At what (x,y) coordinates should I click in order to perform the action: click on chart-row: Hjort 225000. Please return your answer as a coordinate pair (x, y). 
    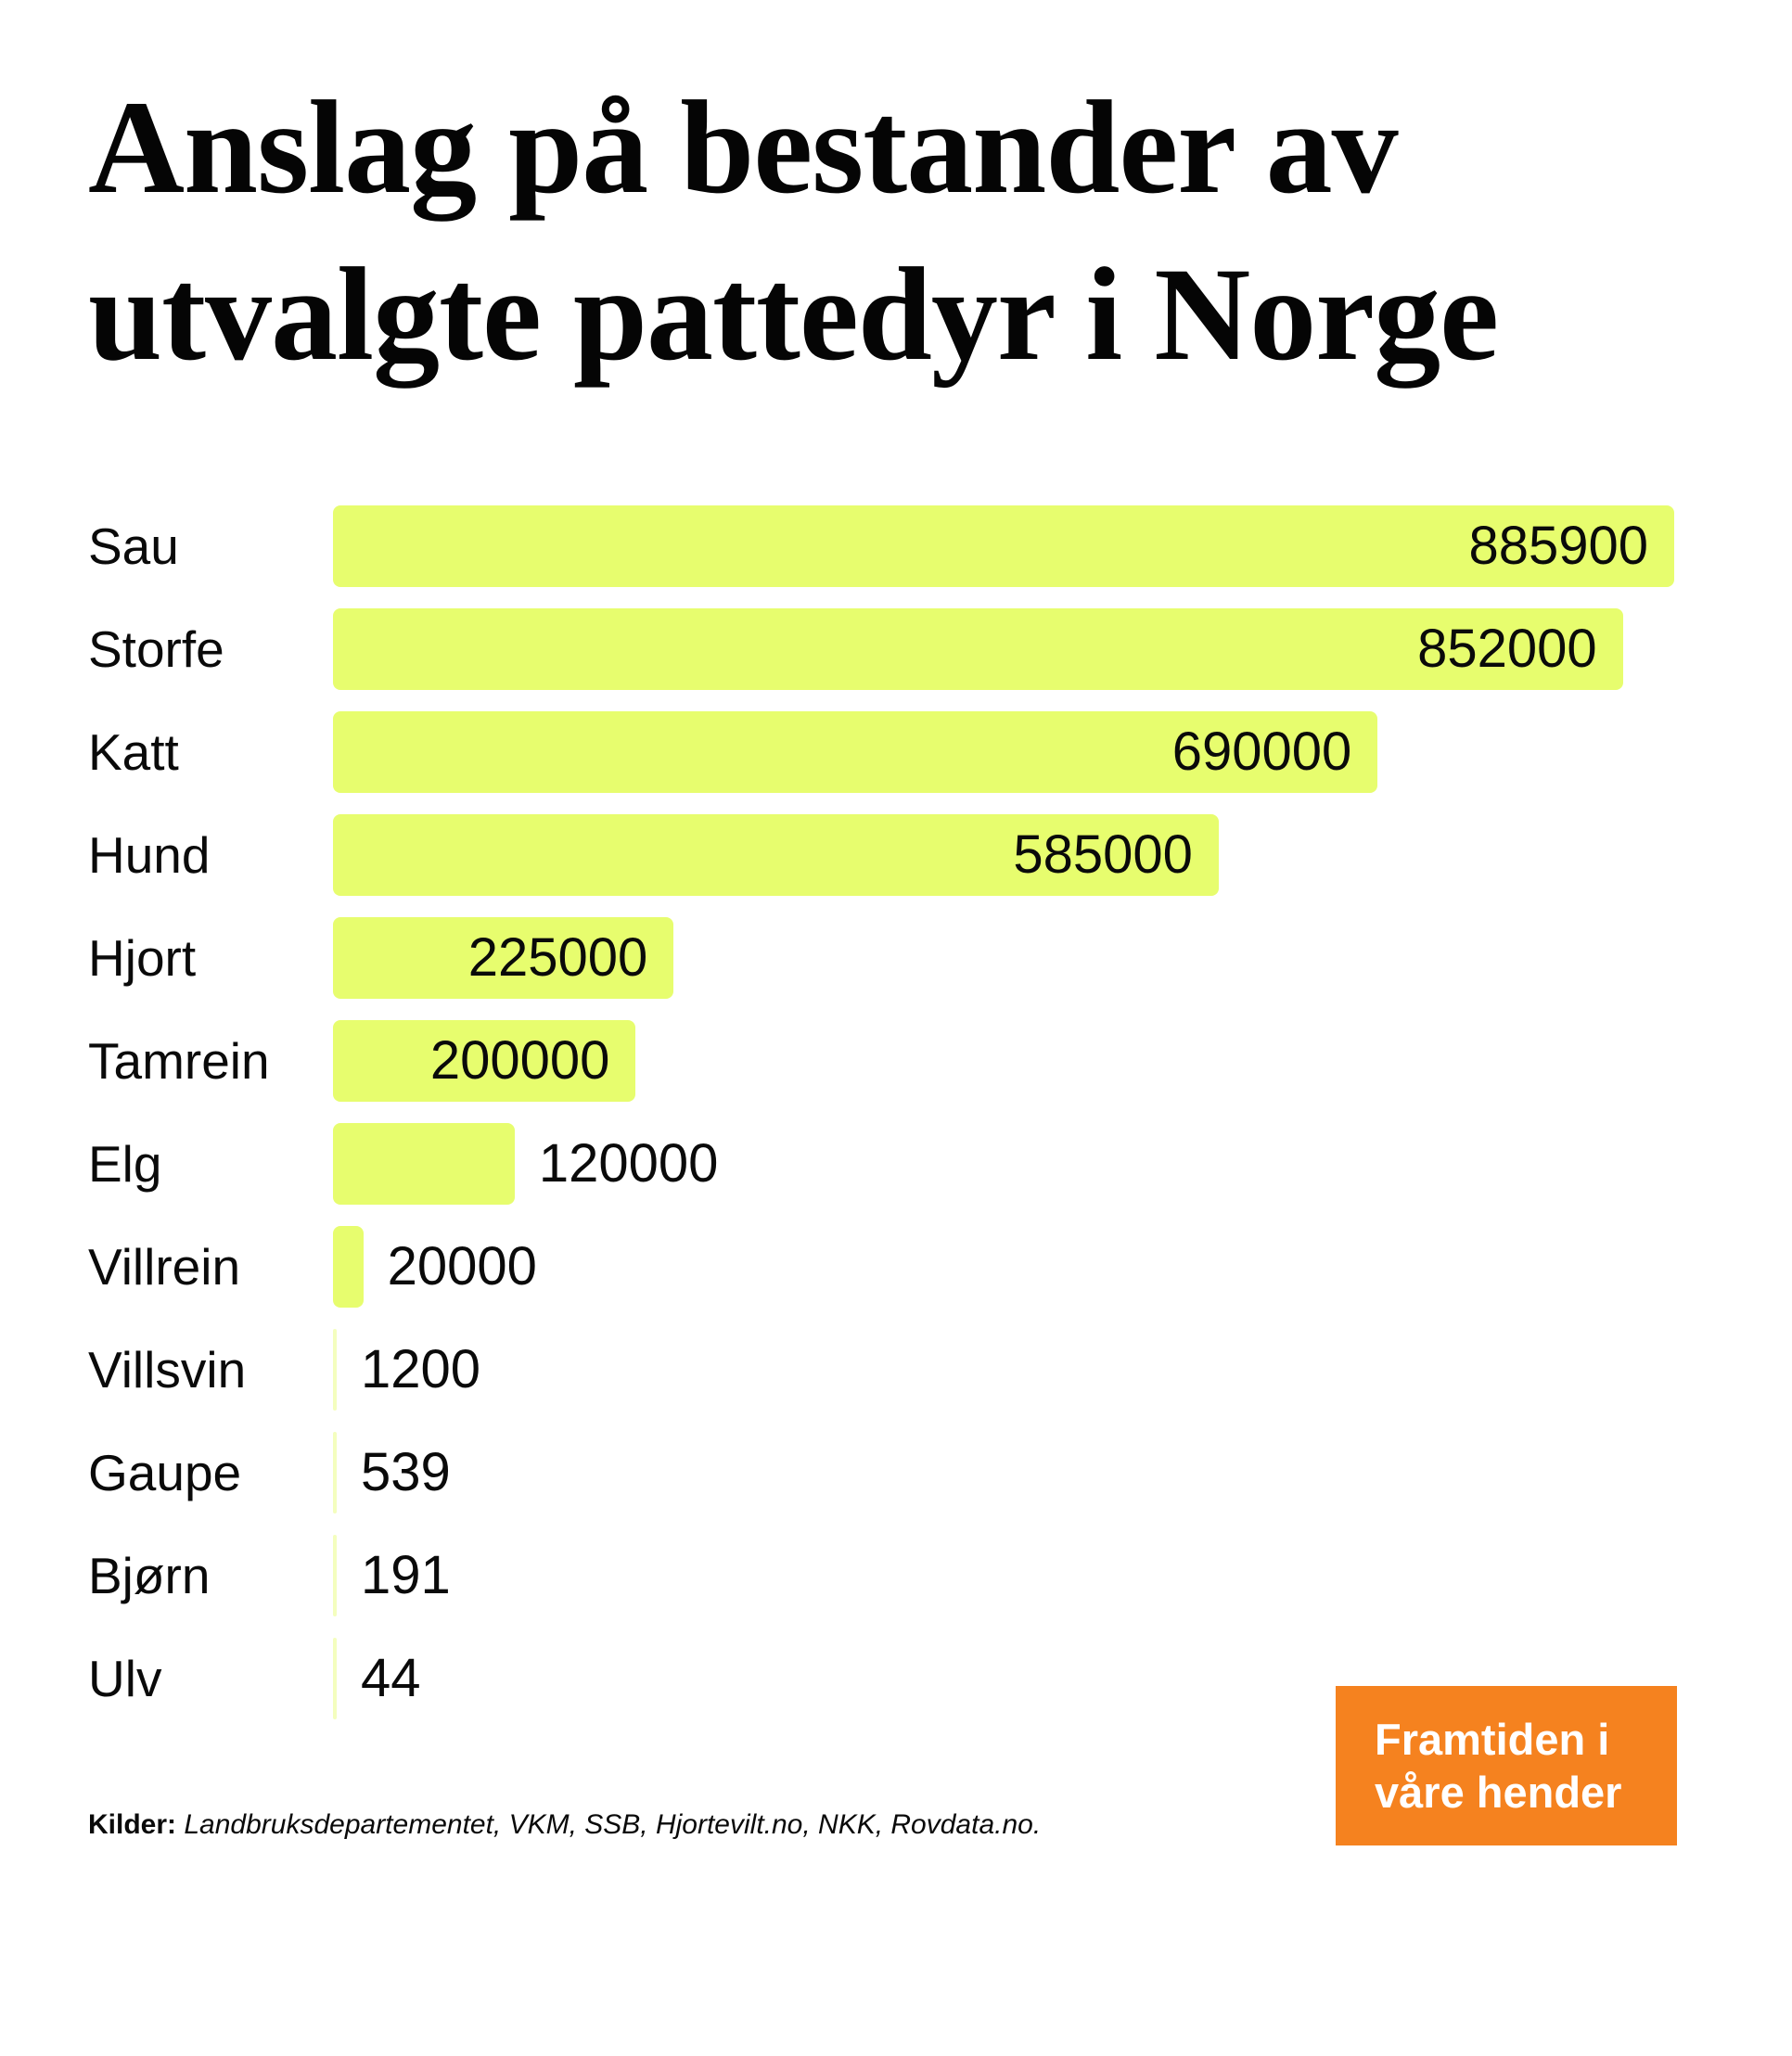
    Looking at the image, I should click on (881, 958).